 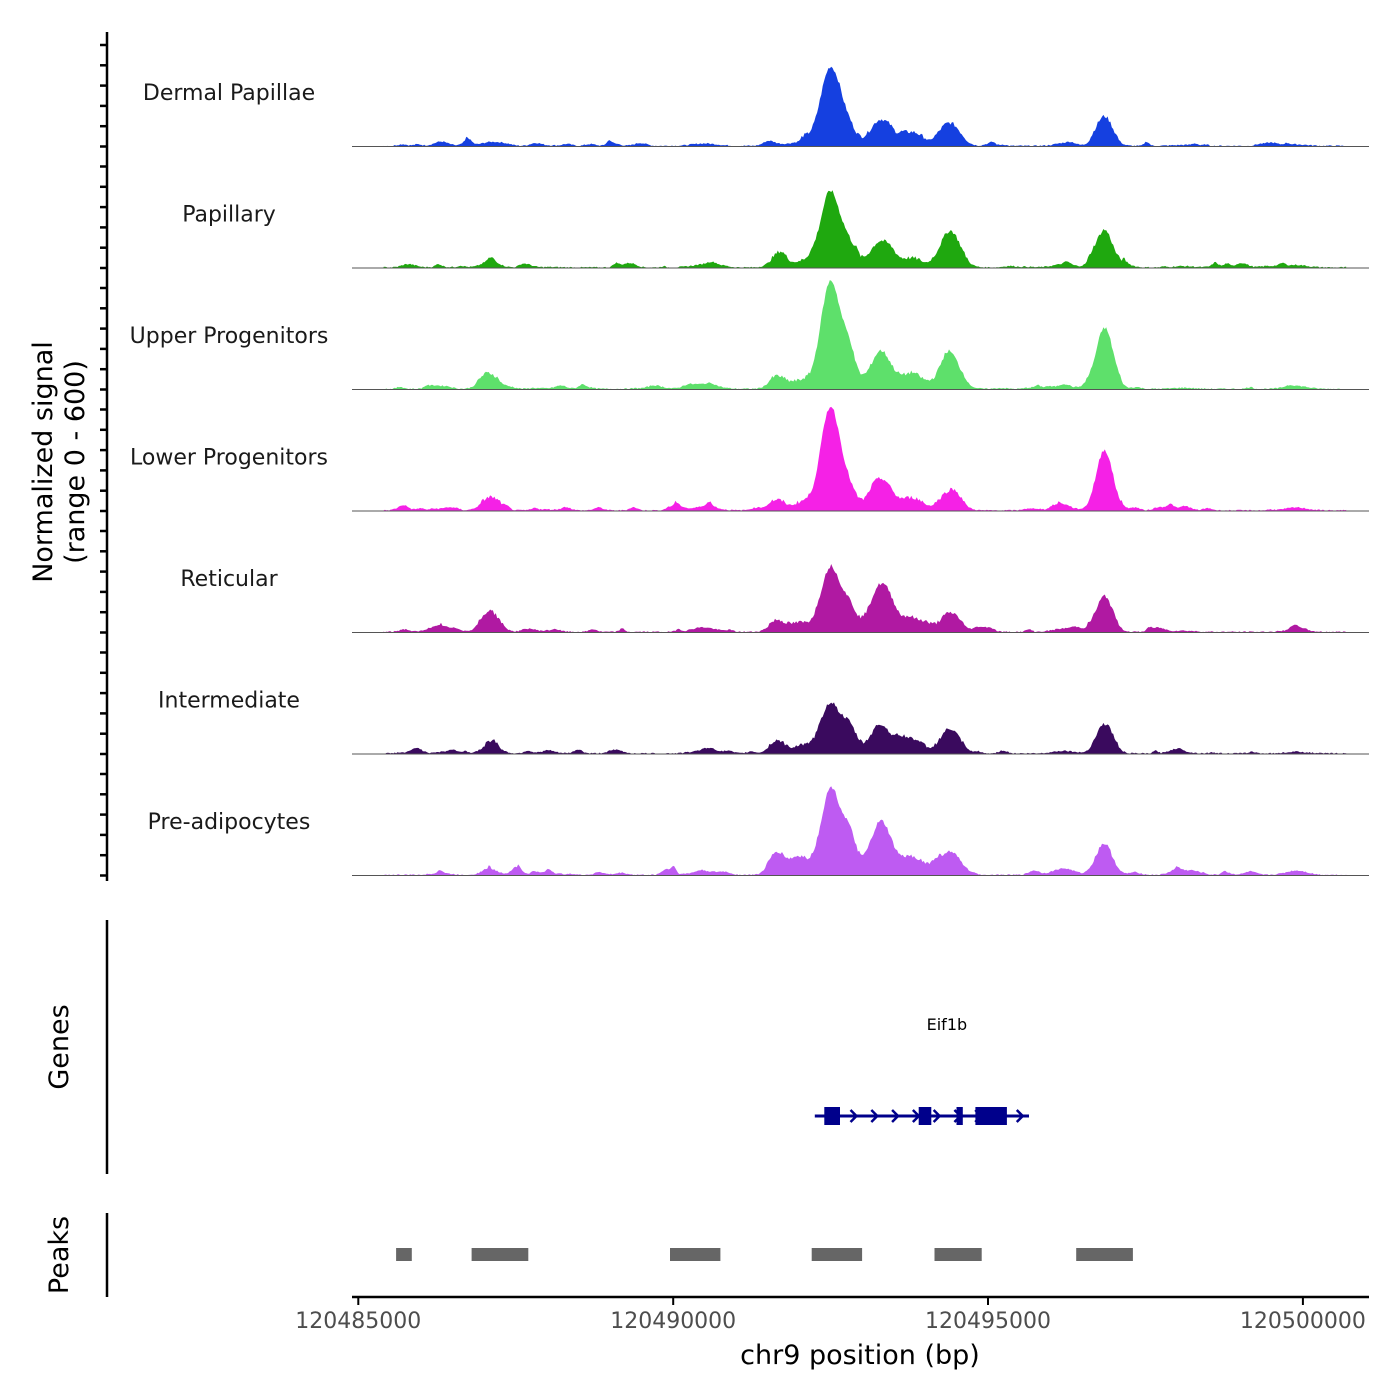 I want to click on track-reticular: Reticular, so click(x=774, y=598).